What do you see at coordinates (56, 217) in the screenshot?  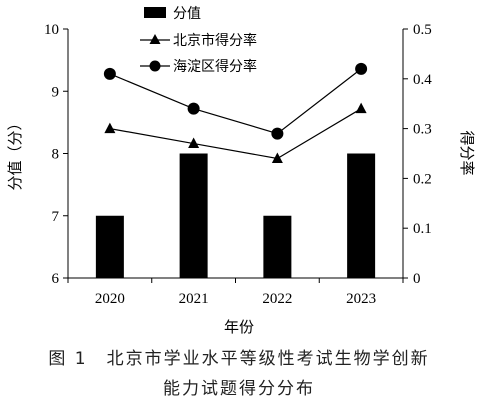 I see `left-tick-label: 7` at bounding box center [56, 217].